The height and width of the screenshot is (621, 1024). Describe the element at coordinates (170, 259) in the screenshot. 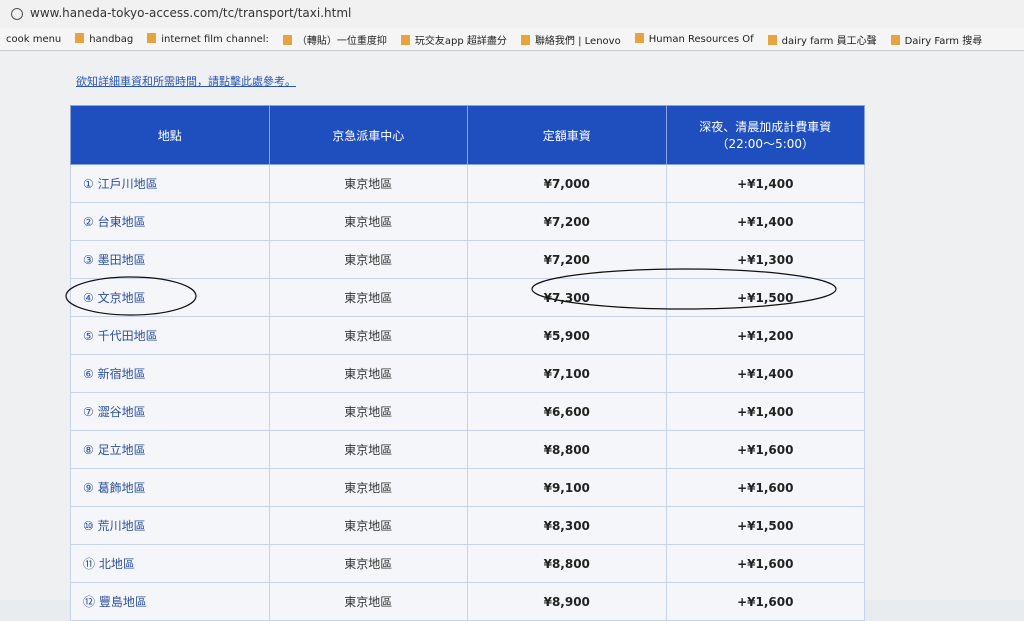

I see `table-cell: ③ 墨田地區` at that location.